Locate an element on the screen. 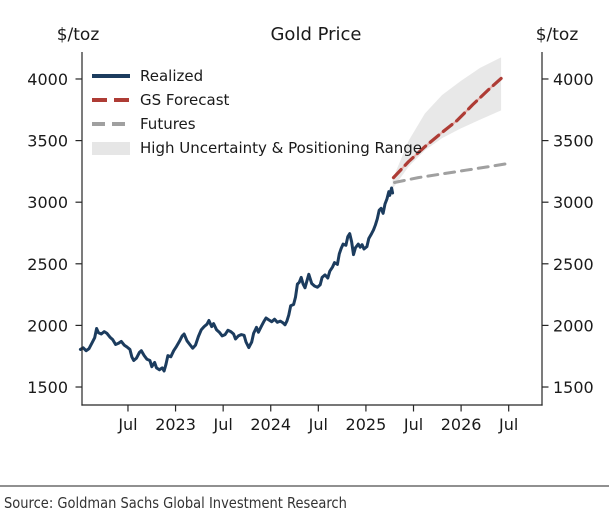 The image size is (609, 516). legend-item-uncertainty-range: High Uncertainty & Positioning Range is located at coordinates (257, 148).